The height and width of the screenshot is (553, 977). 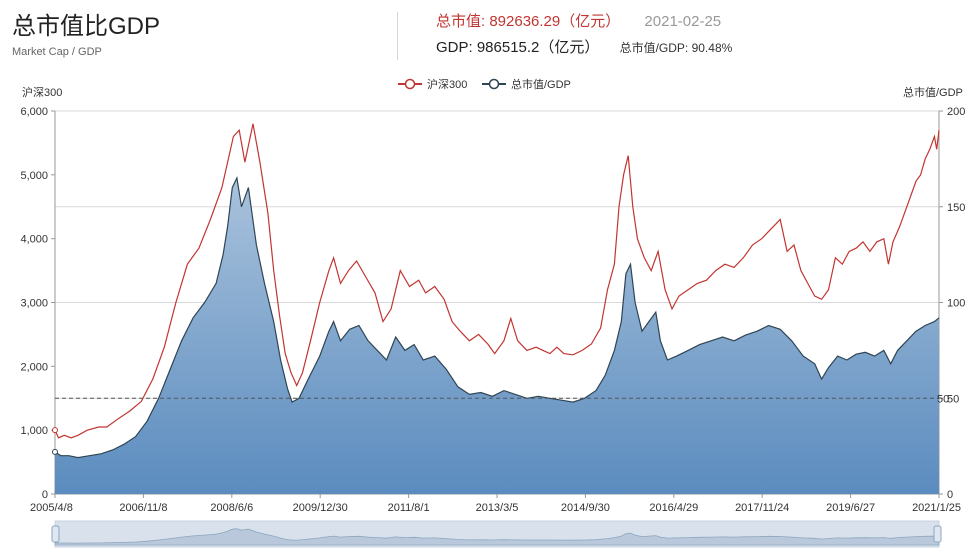 I want to click on x-tick-label: 2014/9/30, so click(x=585, y=508).